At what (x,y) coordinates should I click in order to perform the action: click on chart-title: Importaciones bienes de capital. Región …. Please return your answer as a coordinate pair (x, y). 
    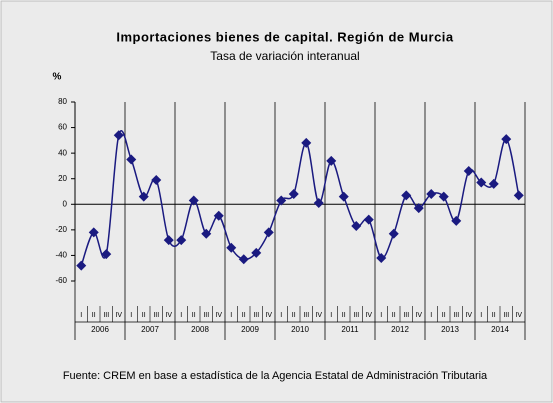
    Looking at the image, I should click on (285, 36).